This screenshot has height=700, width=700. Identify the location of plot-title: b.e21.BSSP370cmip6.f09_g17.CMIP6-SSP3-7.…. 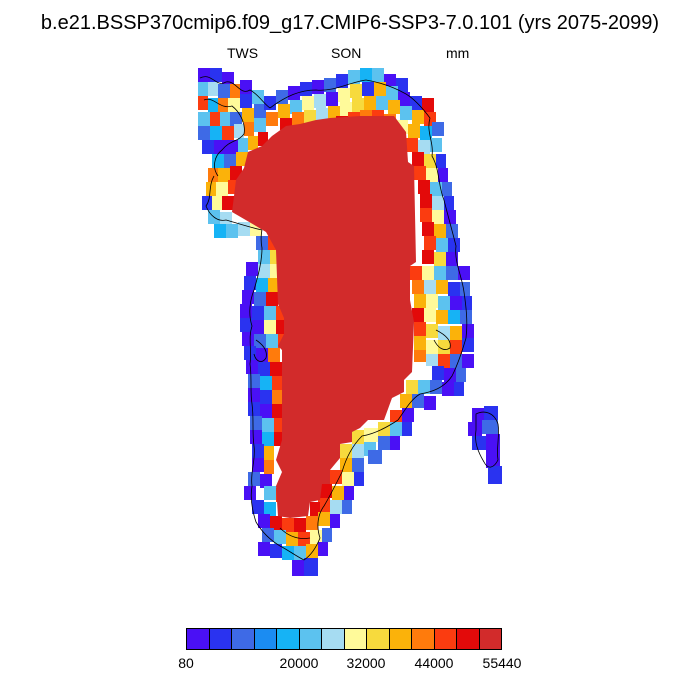
(350, 23).